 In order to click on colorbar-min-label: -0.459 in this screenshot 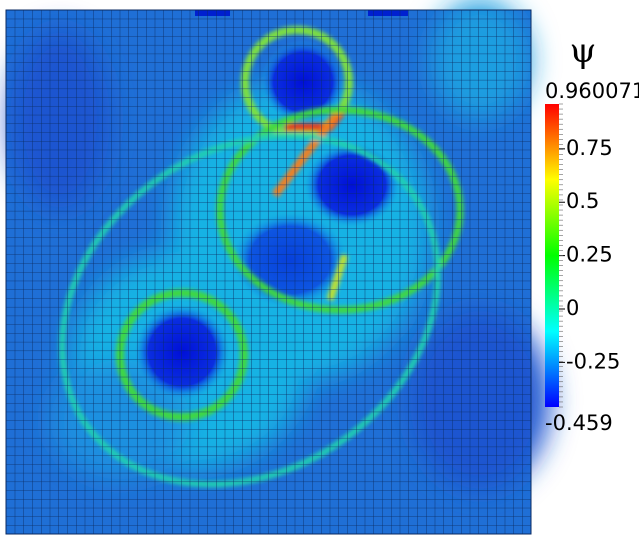, I will do `click(579, 423)`.